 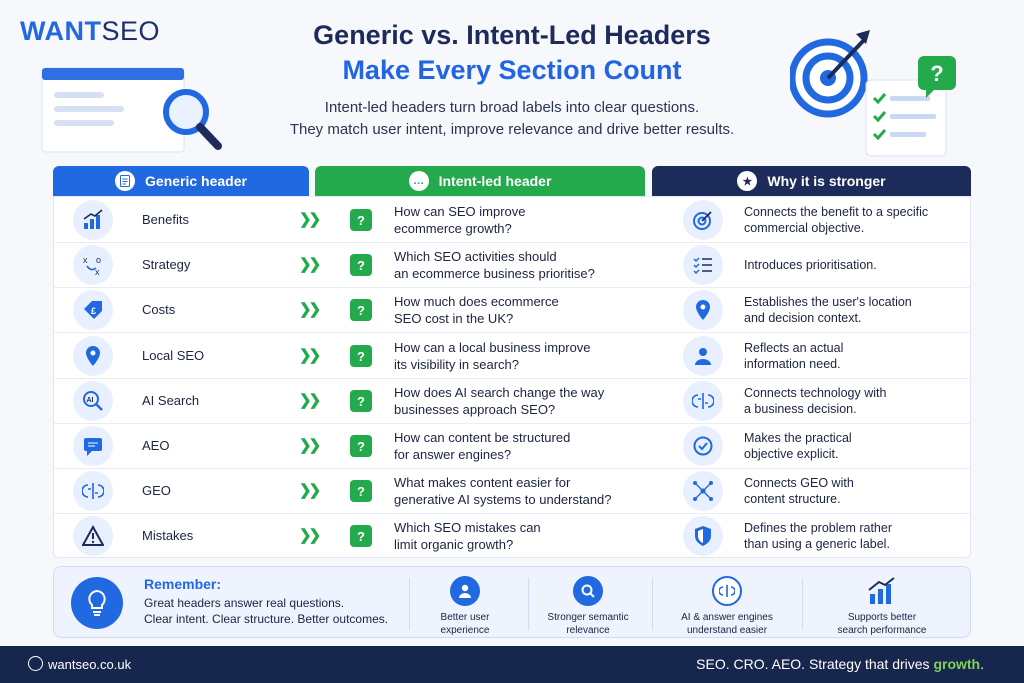 What do you see at coordinates (467, 527) in the screenshot?
I see `intent-question-line: Which SEO mistakes can` at bounding box center [467, 527].